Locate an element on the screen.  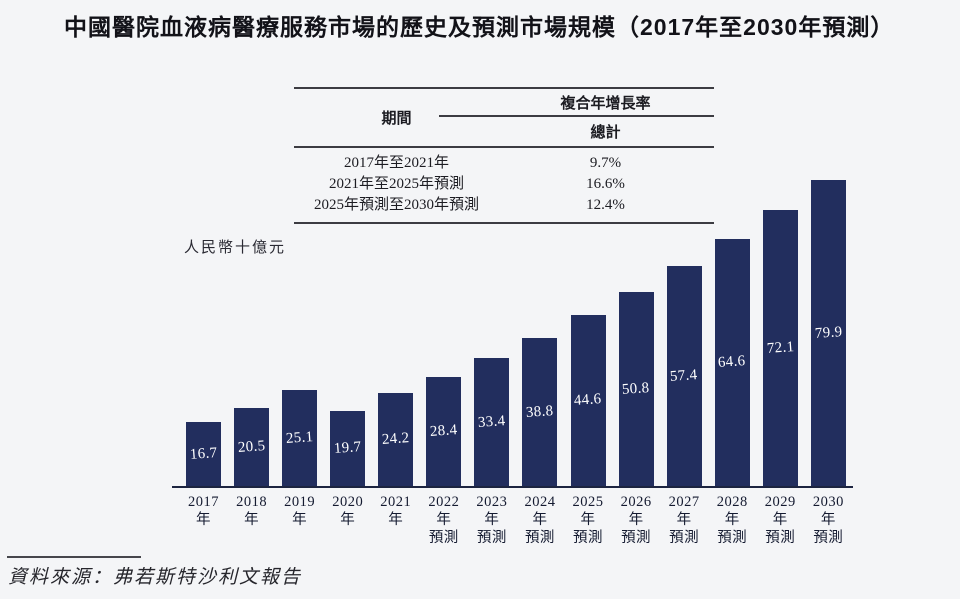
x-tick-label: 2020年 is located at coordinates (347, 520).